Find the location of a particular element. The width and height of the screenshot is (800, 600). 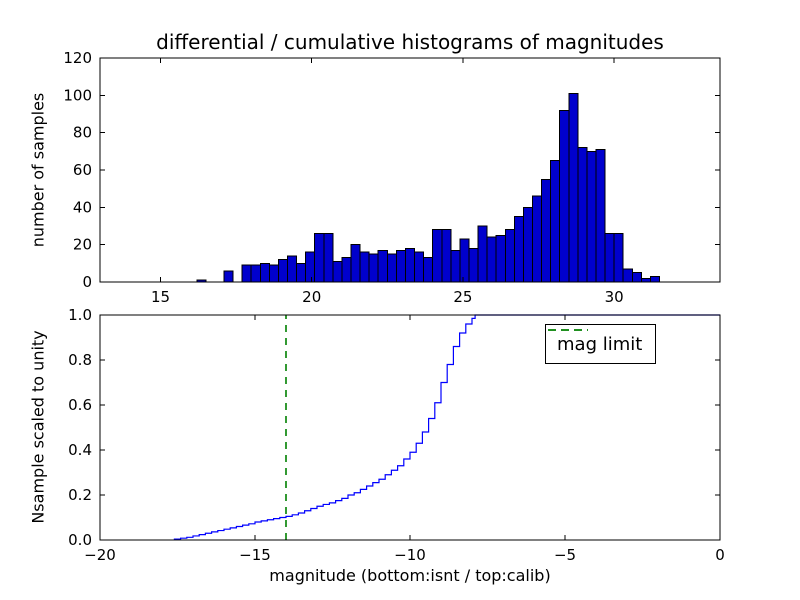

top-x-tick-label: 30 is located at coordinates (614, 297).